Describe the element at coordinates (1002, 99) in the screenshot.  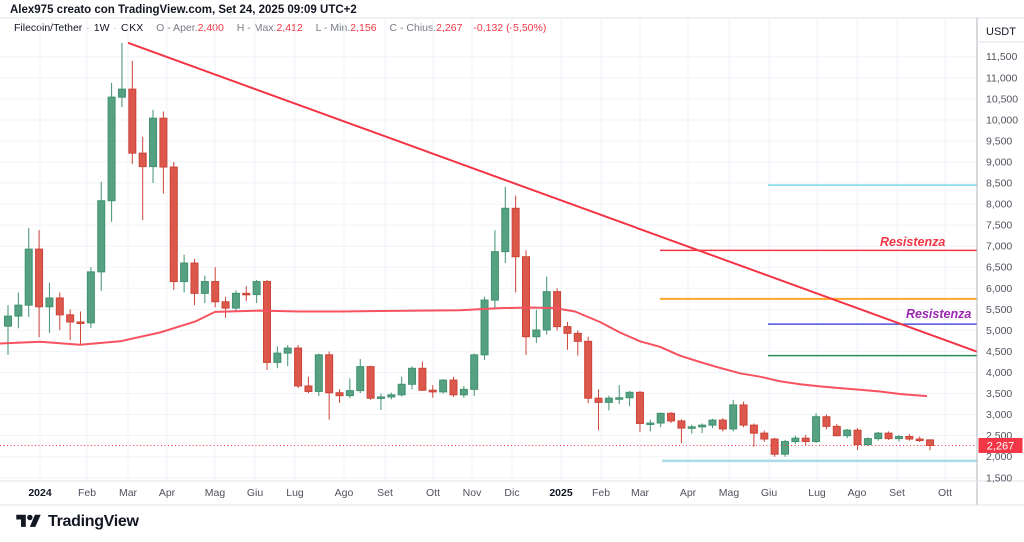
I see `price-tick-label: 10,500` at that location.